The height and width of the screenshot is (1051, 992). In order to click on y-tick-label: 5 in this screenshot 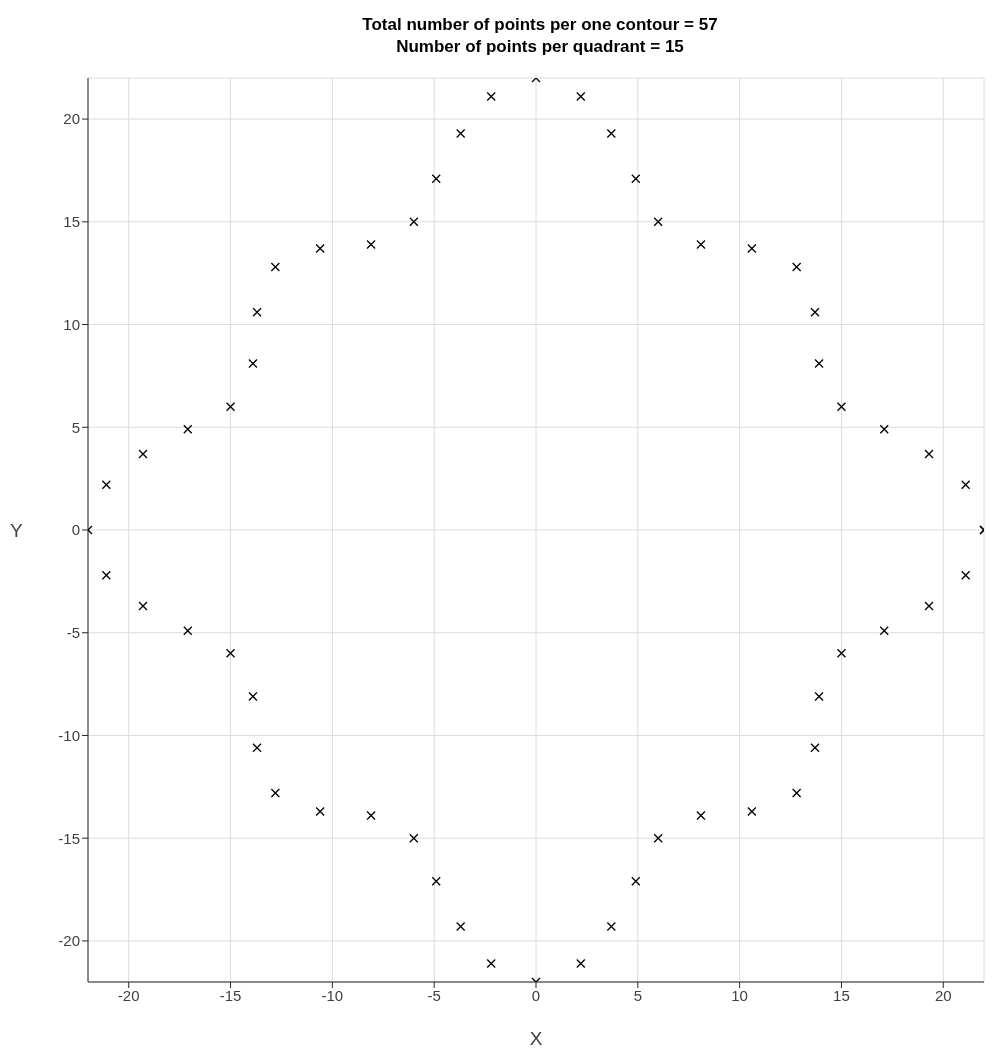, I will do `click(75, 427)`.